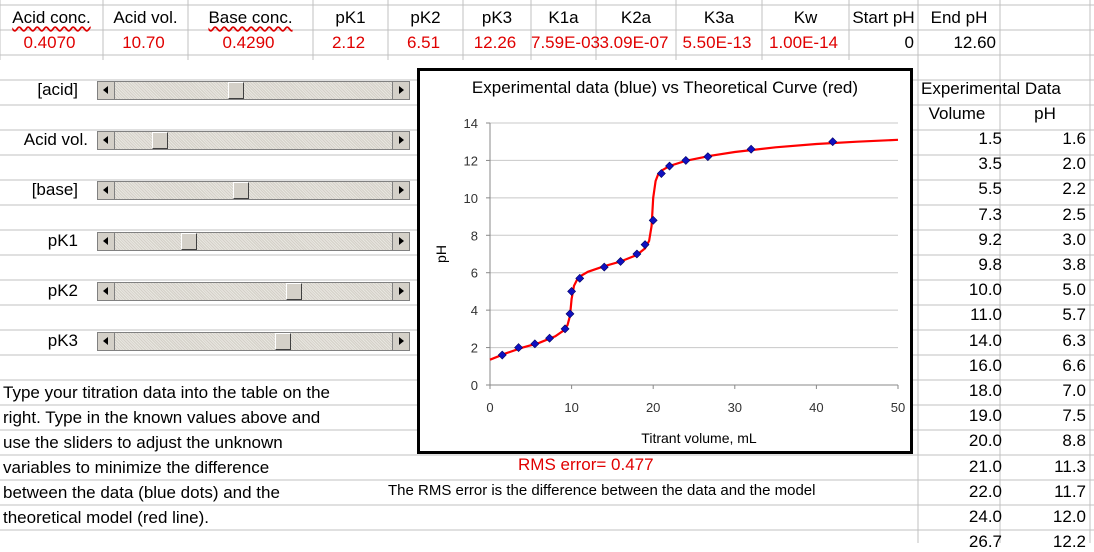 This screenshot has width=1094, height=552. Describe the element at coordinates (471, 198) in the screenshot. I see `y-tick-label: 10` at that location.